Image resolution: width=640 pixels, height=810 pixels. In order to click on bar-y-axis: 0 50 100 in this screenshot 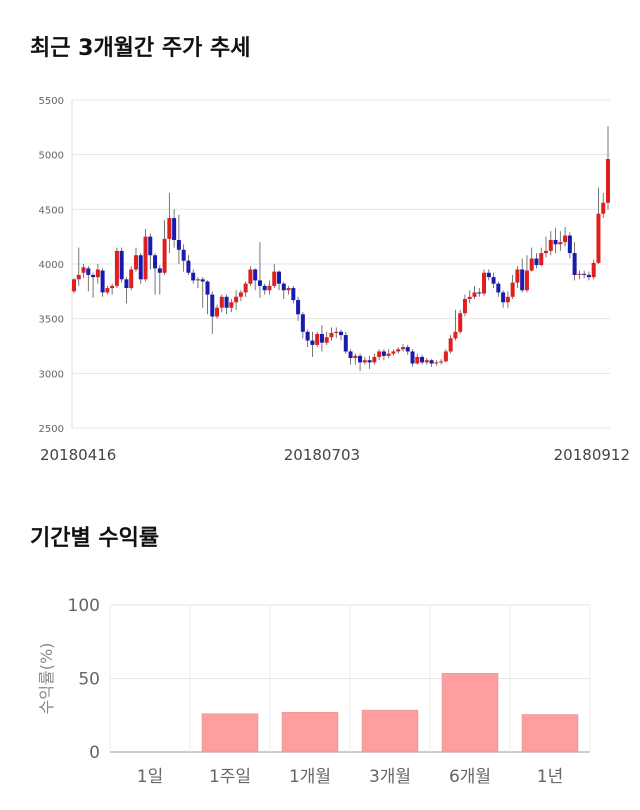, I will do `click(84, 679)`.